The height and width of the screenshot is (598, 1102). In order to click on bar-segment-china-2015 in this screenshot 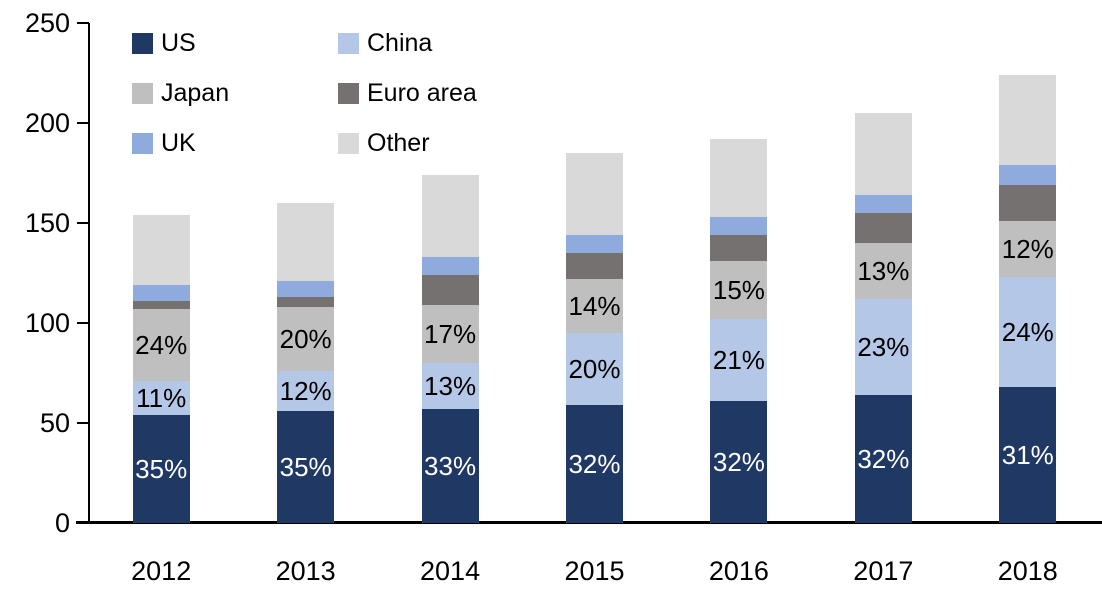, I will do `click(594, 369)`.